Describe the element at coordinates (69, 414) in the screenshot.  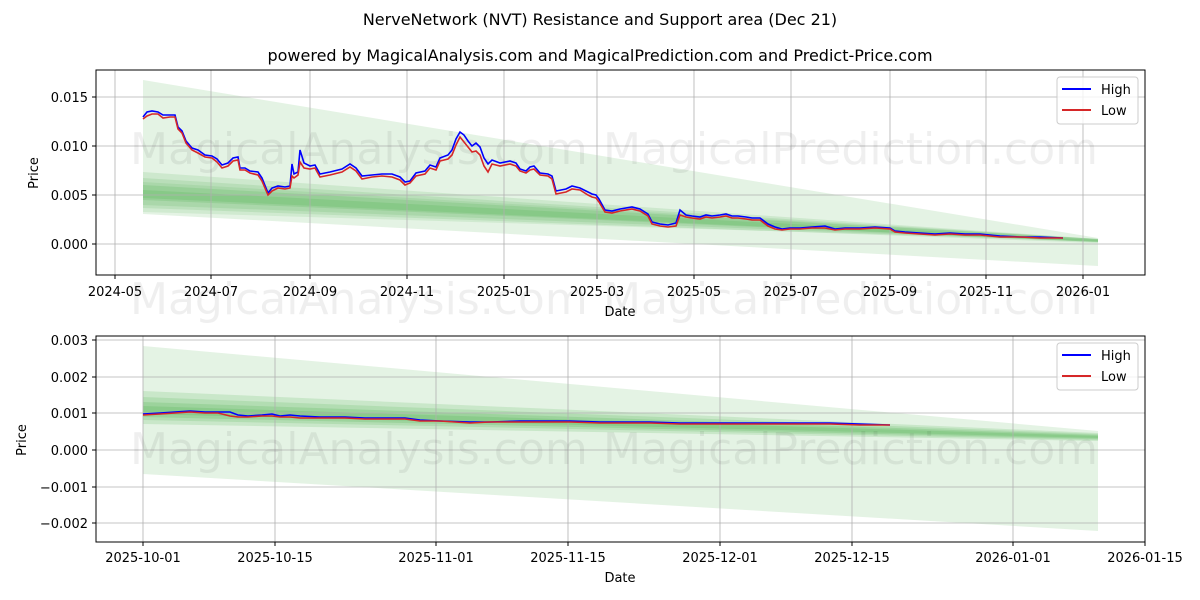
I see `bottom-y-tick-label: 0.001` at that location.